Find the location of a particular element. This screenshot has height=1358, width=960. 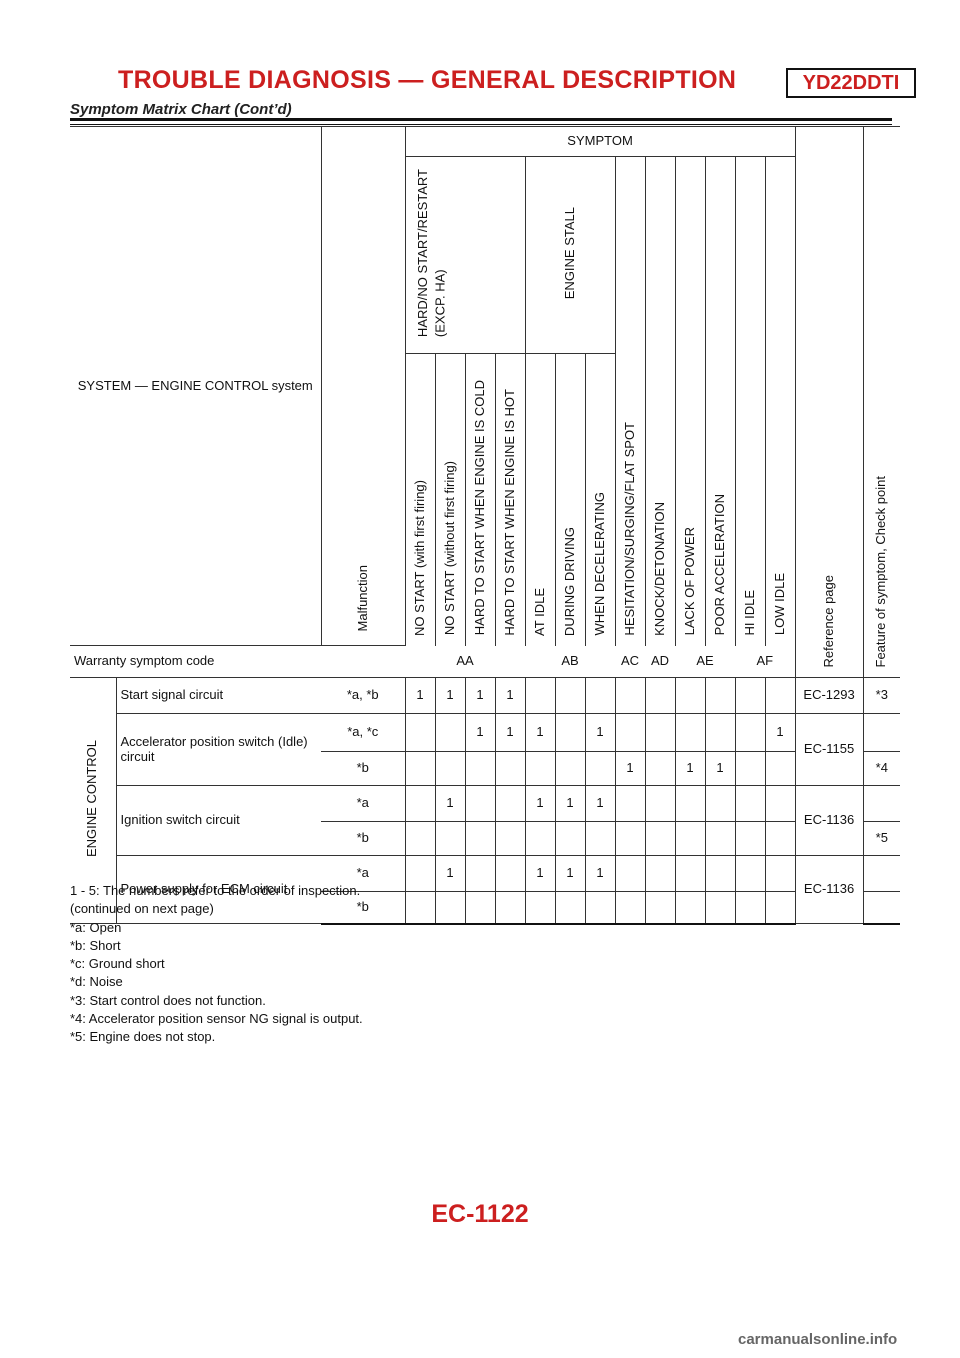

feature-label: Feature of symptom, Check point is located at coordinates (881, 571).